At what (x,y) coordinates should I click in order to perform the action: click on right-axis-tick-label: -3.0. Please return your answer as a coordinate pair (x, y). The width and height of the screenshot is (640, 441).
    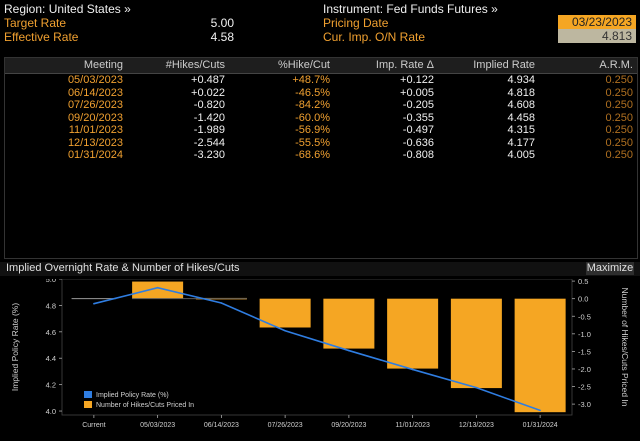
    Looking at the image, I should click on (584, 404).